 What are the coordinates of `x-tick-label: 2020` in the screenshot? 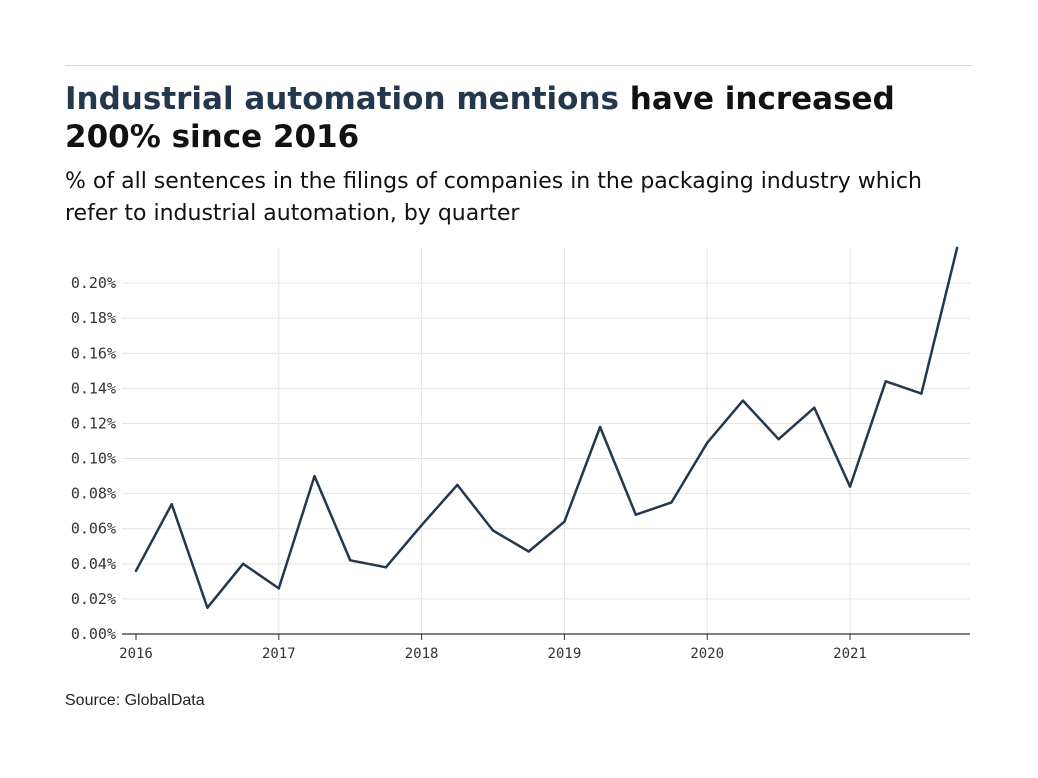 It's located at (707, 654).